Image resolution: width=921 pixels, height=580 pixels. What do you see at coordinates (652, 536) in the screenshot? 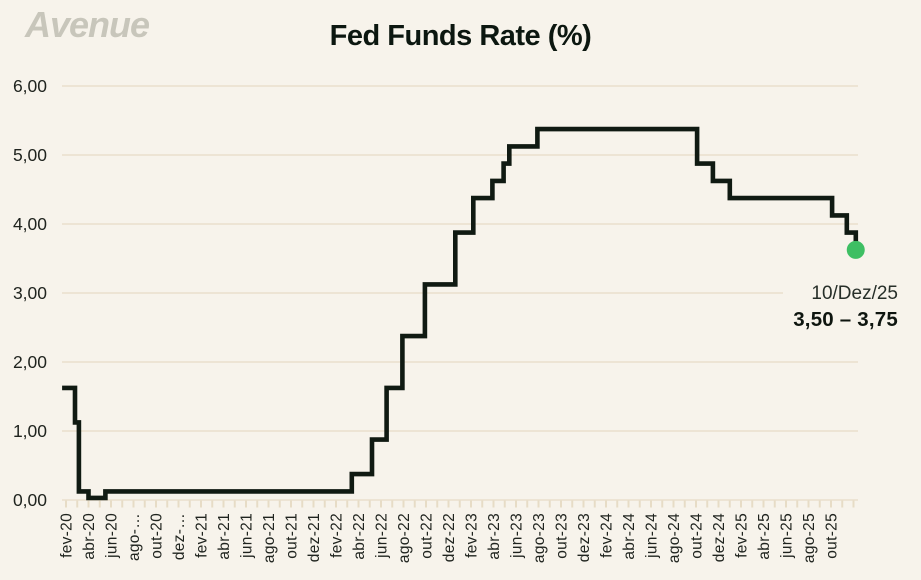
I see `x-axis-label: jun-24` at bounding box center [652, 536].